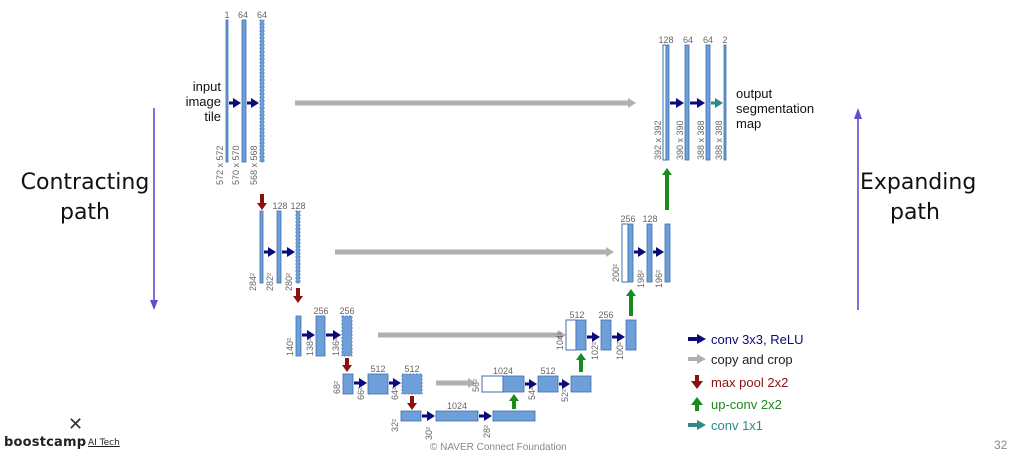  Describe the element at coordinates (631, 335) in the screenshot. I see `feature-map-up3-d` at that location.